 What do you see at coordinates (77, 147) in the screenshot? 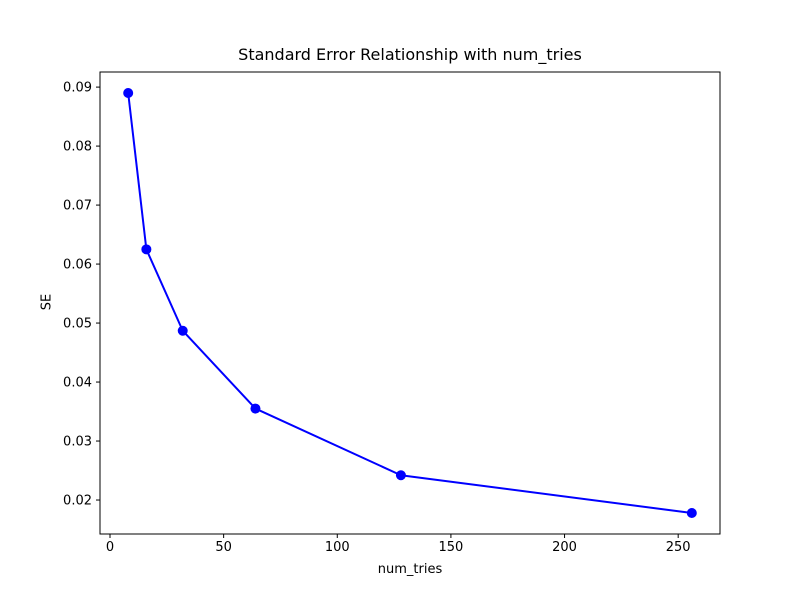
I see `y-tick-label: 0.08` at bounding box center [77, 147].